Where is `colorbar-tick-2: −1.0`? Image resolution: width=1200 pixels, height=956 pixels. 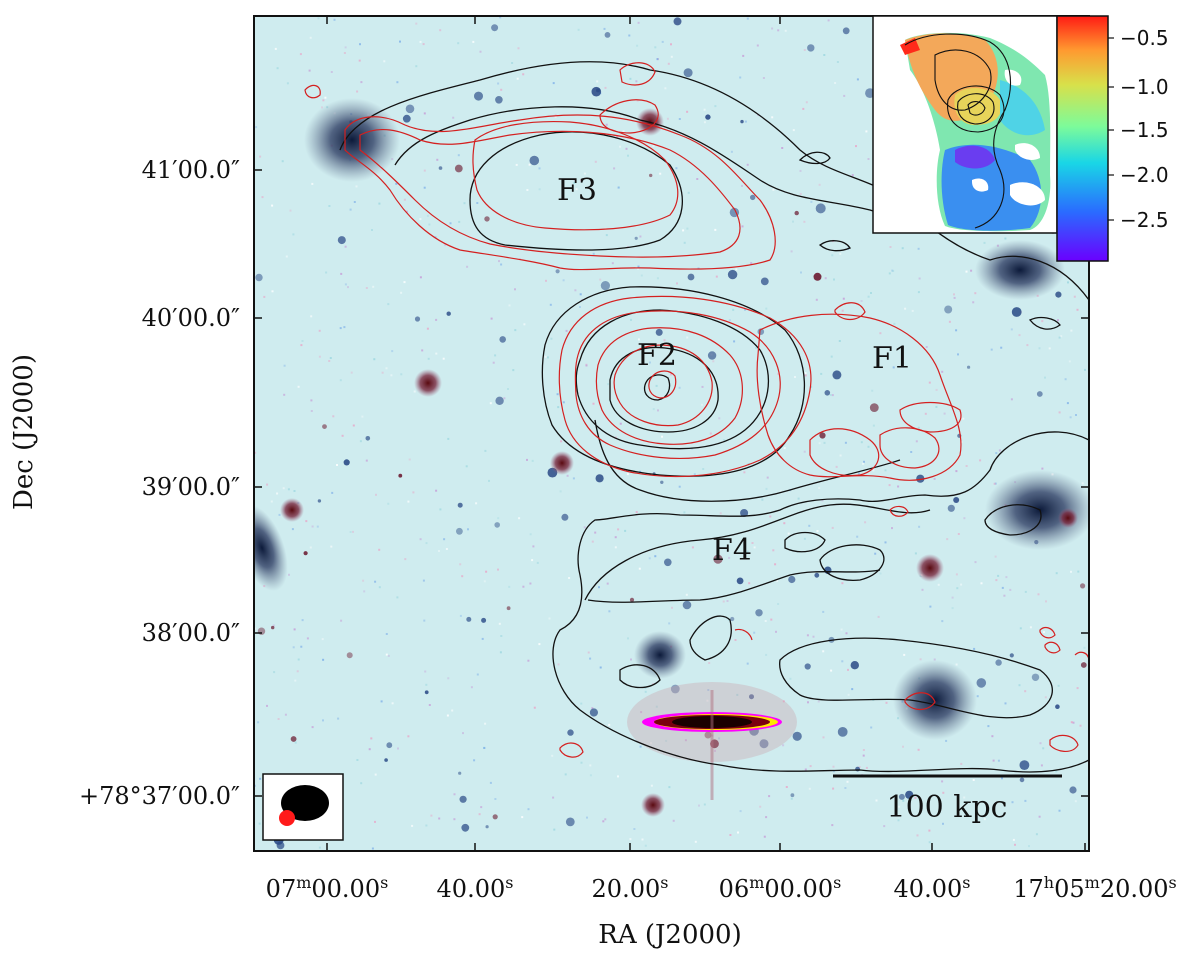
colorbar-tick-2: −1.0 is located at coordinates (1144, 87).